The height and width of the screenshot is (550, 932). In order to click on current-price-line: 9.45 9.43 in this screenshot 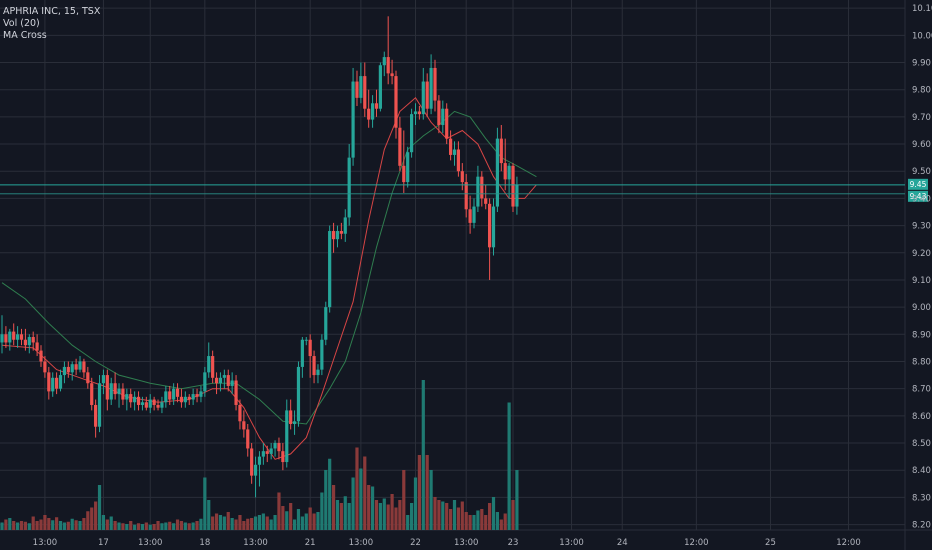, I will do `click(464, 190)`.